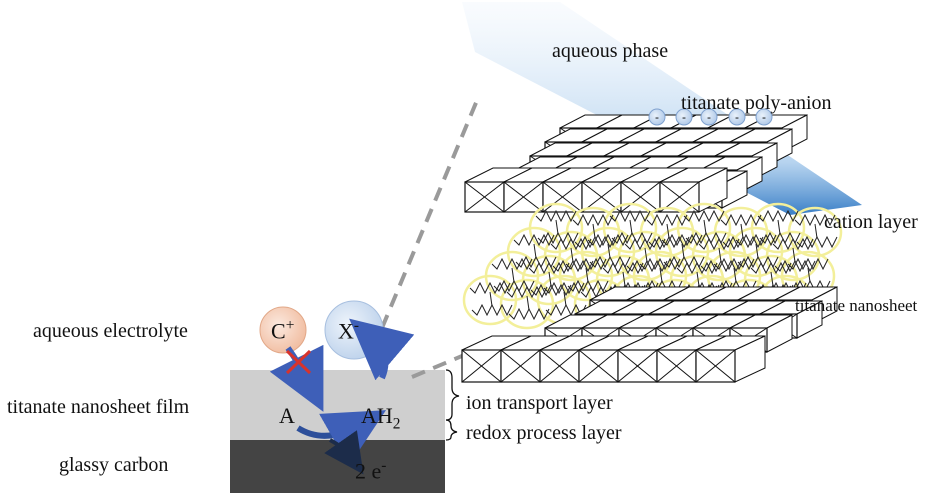 The height and width of the screenshot is (493, 949). What do you see at coordinates (381, 418) in the screenshot?
I see `oxidized-species: AH2` at bounding box center [381, 418].